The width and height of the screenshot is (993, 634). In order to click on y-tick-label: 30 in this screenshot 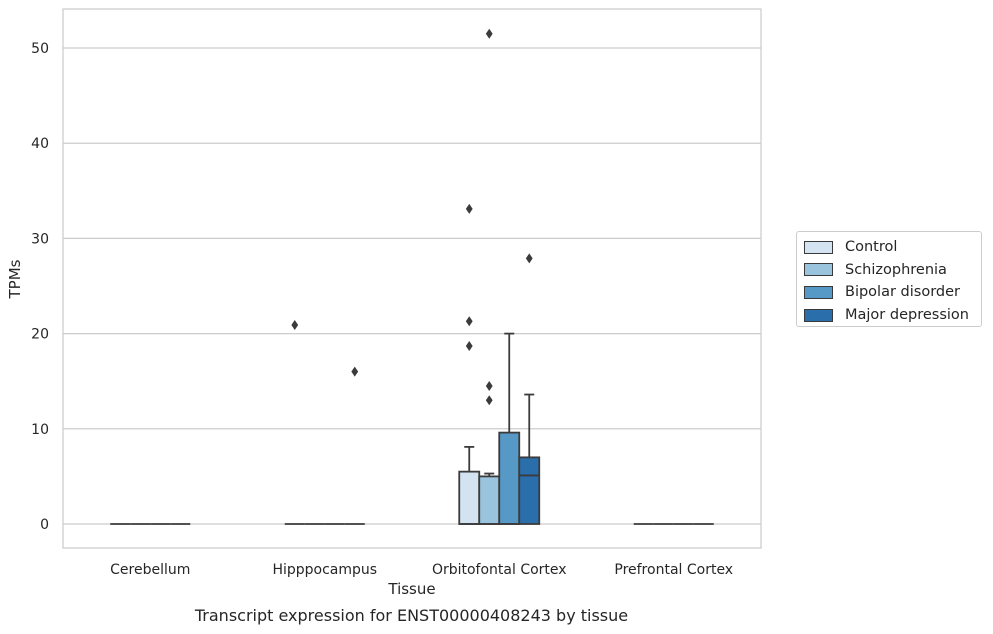, I will do `click(40, 239)`.